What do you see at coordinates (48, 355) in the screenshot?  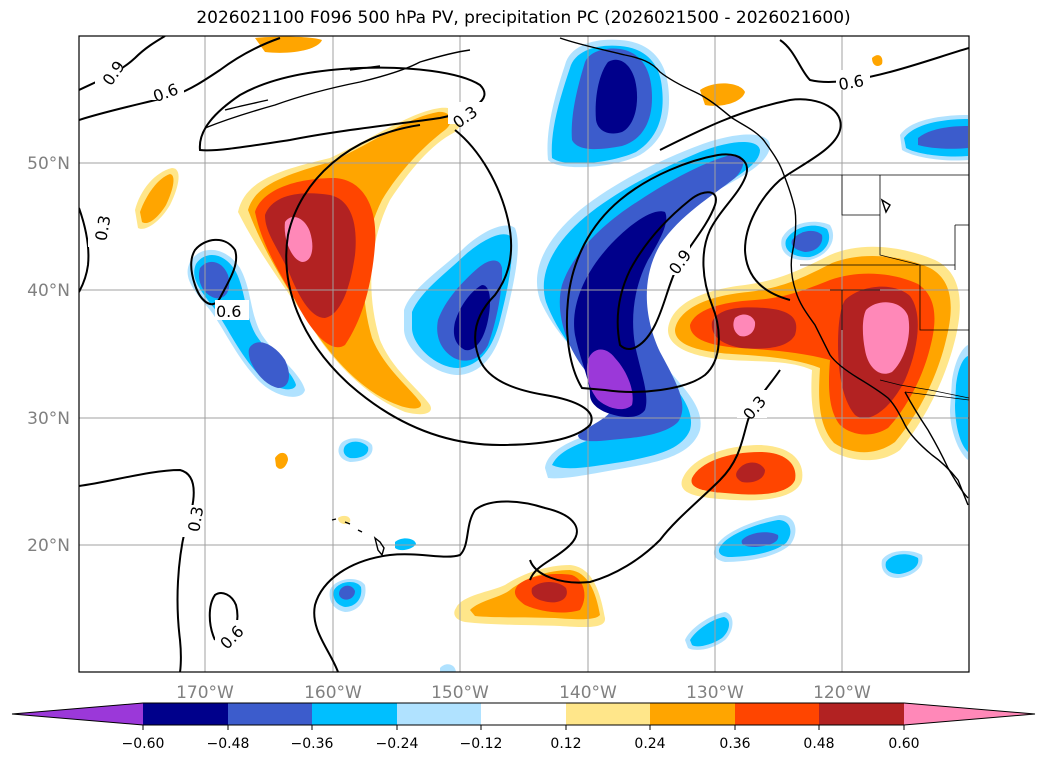 I see `lat-labels: 50°N 40°N 30°N 20°N` at bounding box center [48, 355].